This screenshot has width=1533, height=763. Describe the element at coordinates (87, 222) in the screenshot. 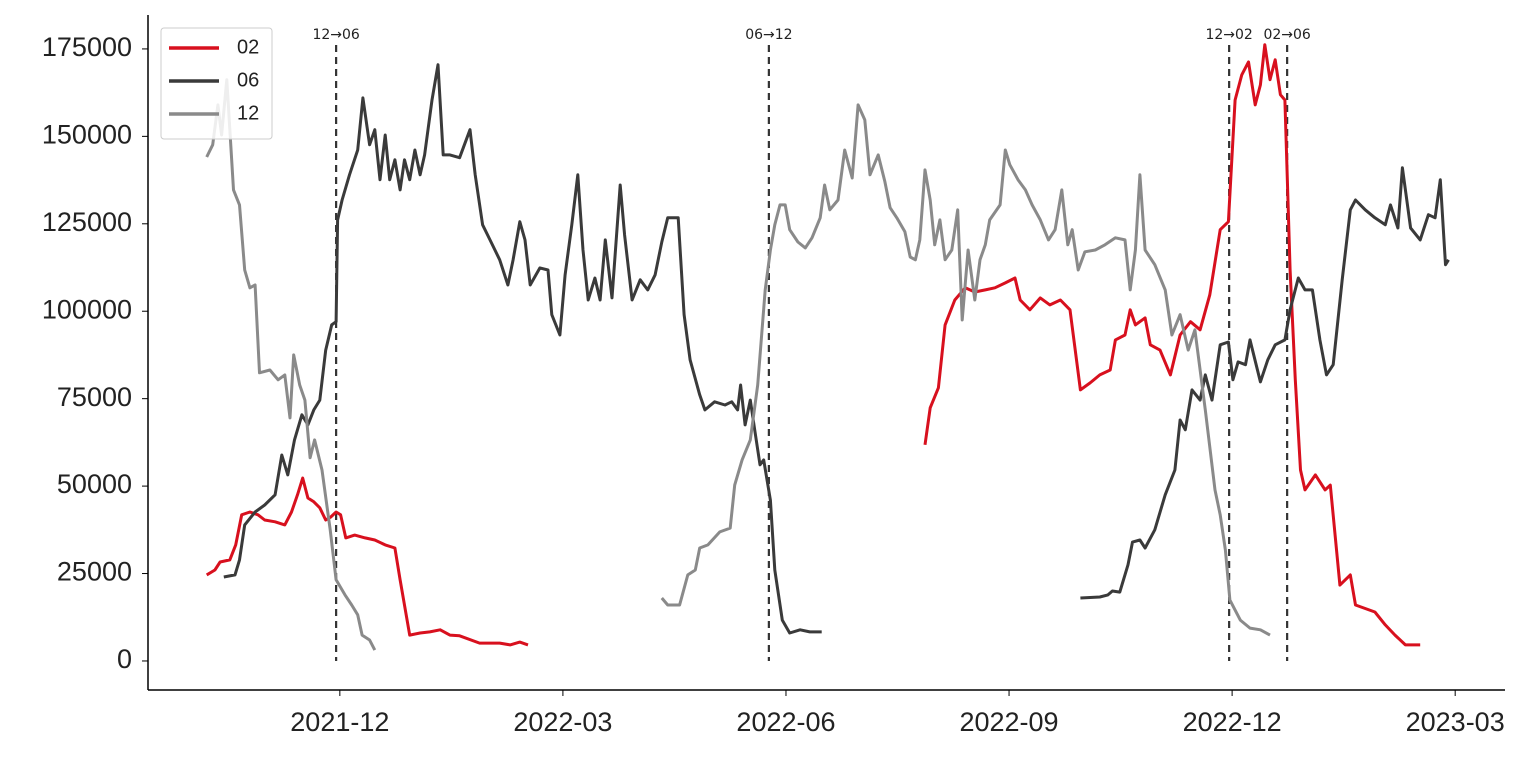

I see `y-tick-label: 125000` at that location.